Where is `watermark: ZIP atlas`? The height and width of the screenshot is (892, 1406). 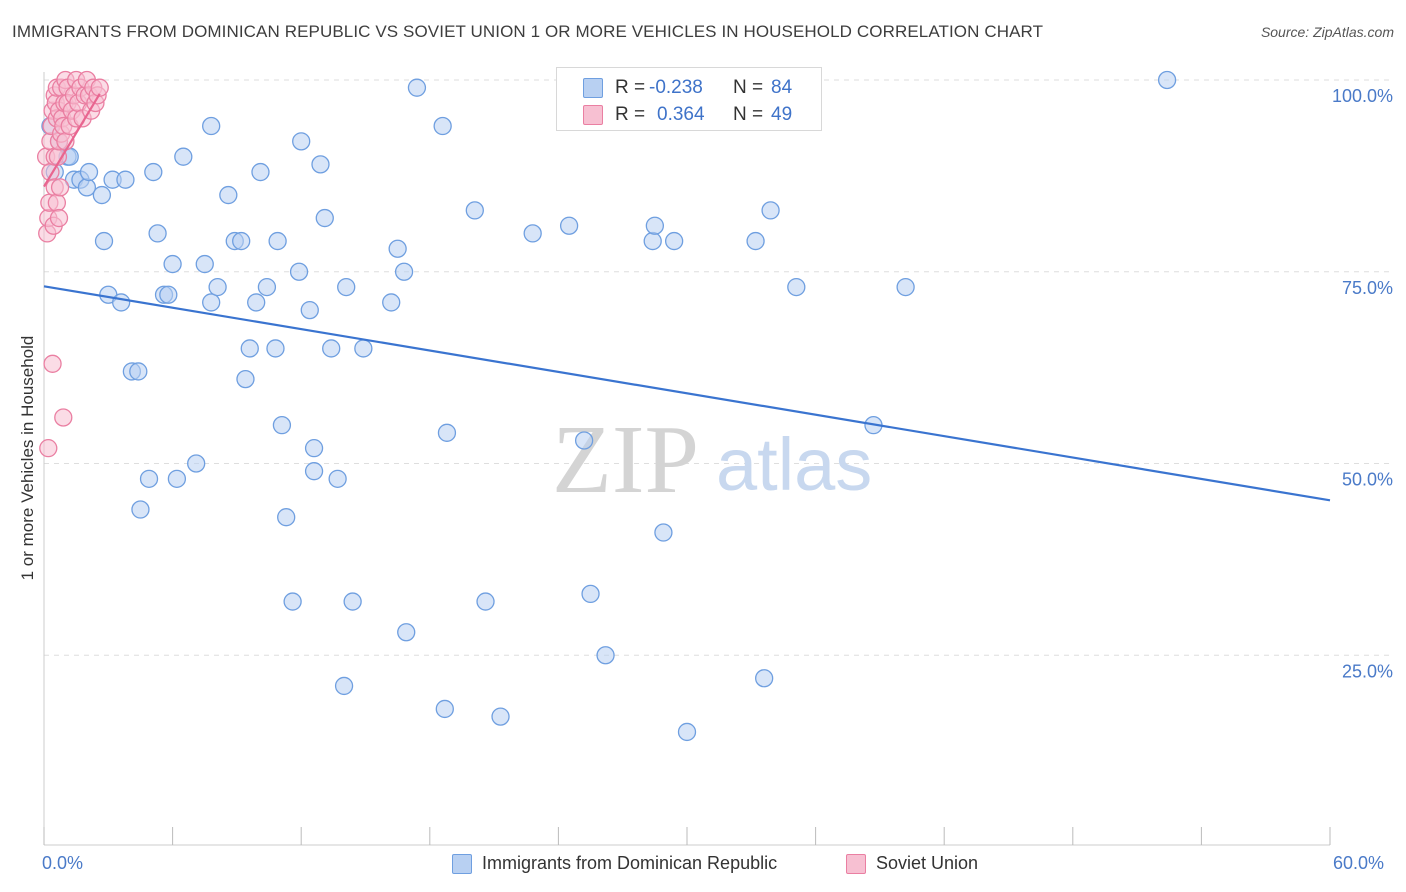
watermark: ZIP atlas is located at coordinates (712, 460).